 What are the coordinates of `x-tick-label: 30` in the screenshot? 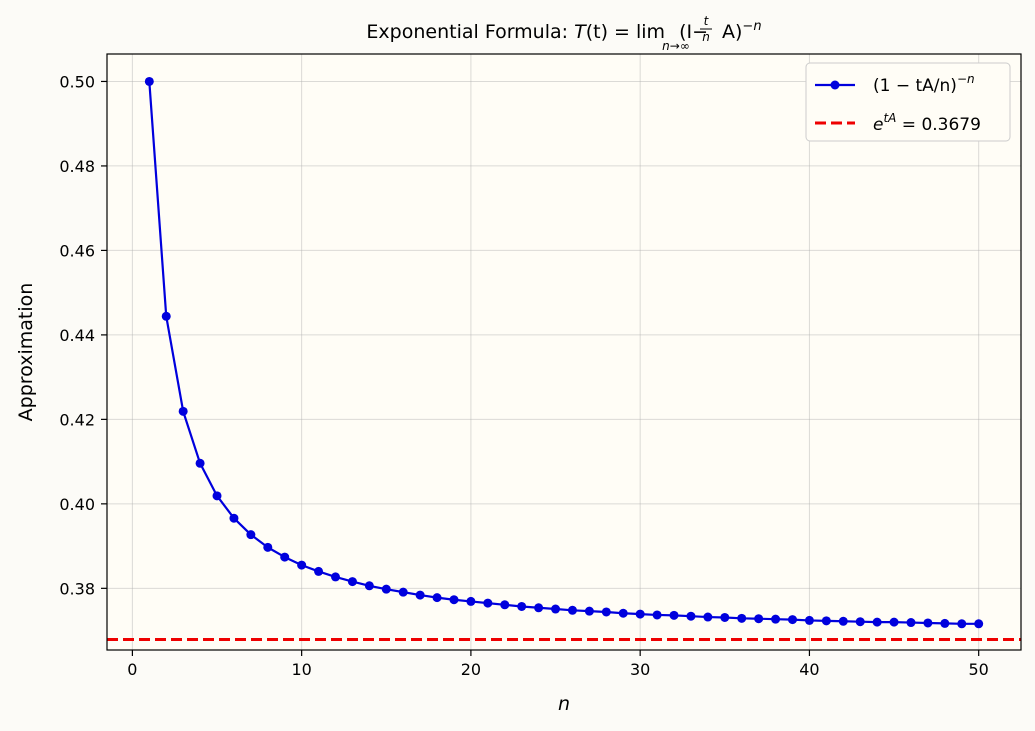 It's located at (640, 669).